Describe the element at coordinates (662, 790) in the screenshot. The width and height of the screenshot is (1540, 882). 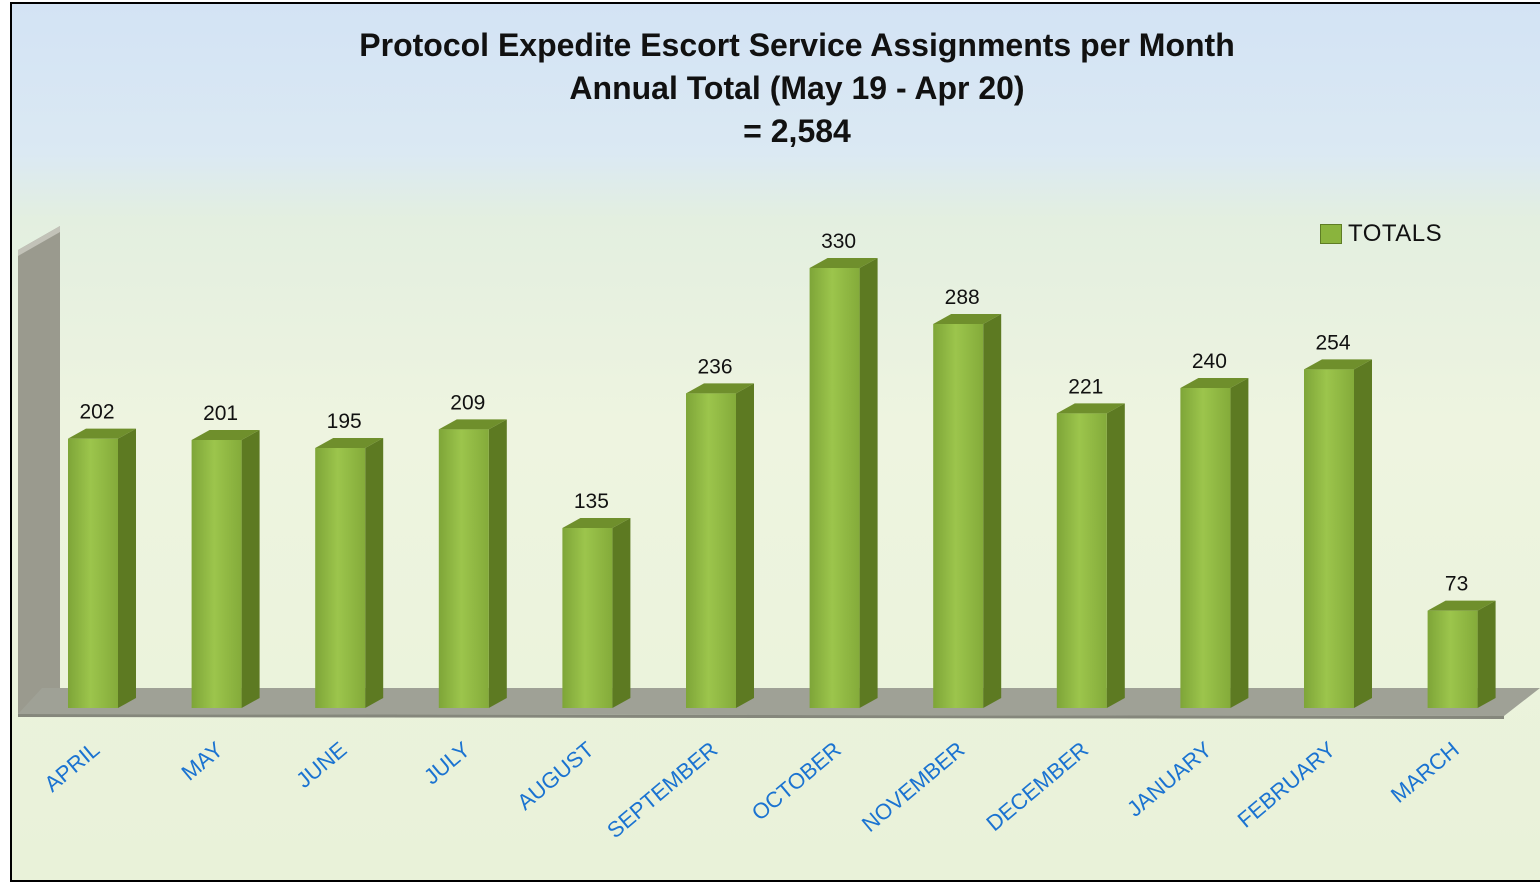
I see `category-label-september: SEPTEMBER` at that location.